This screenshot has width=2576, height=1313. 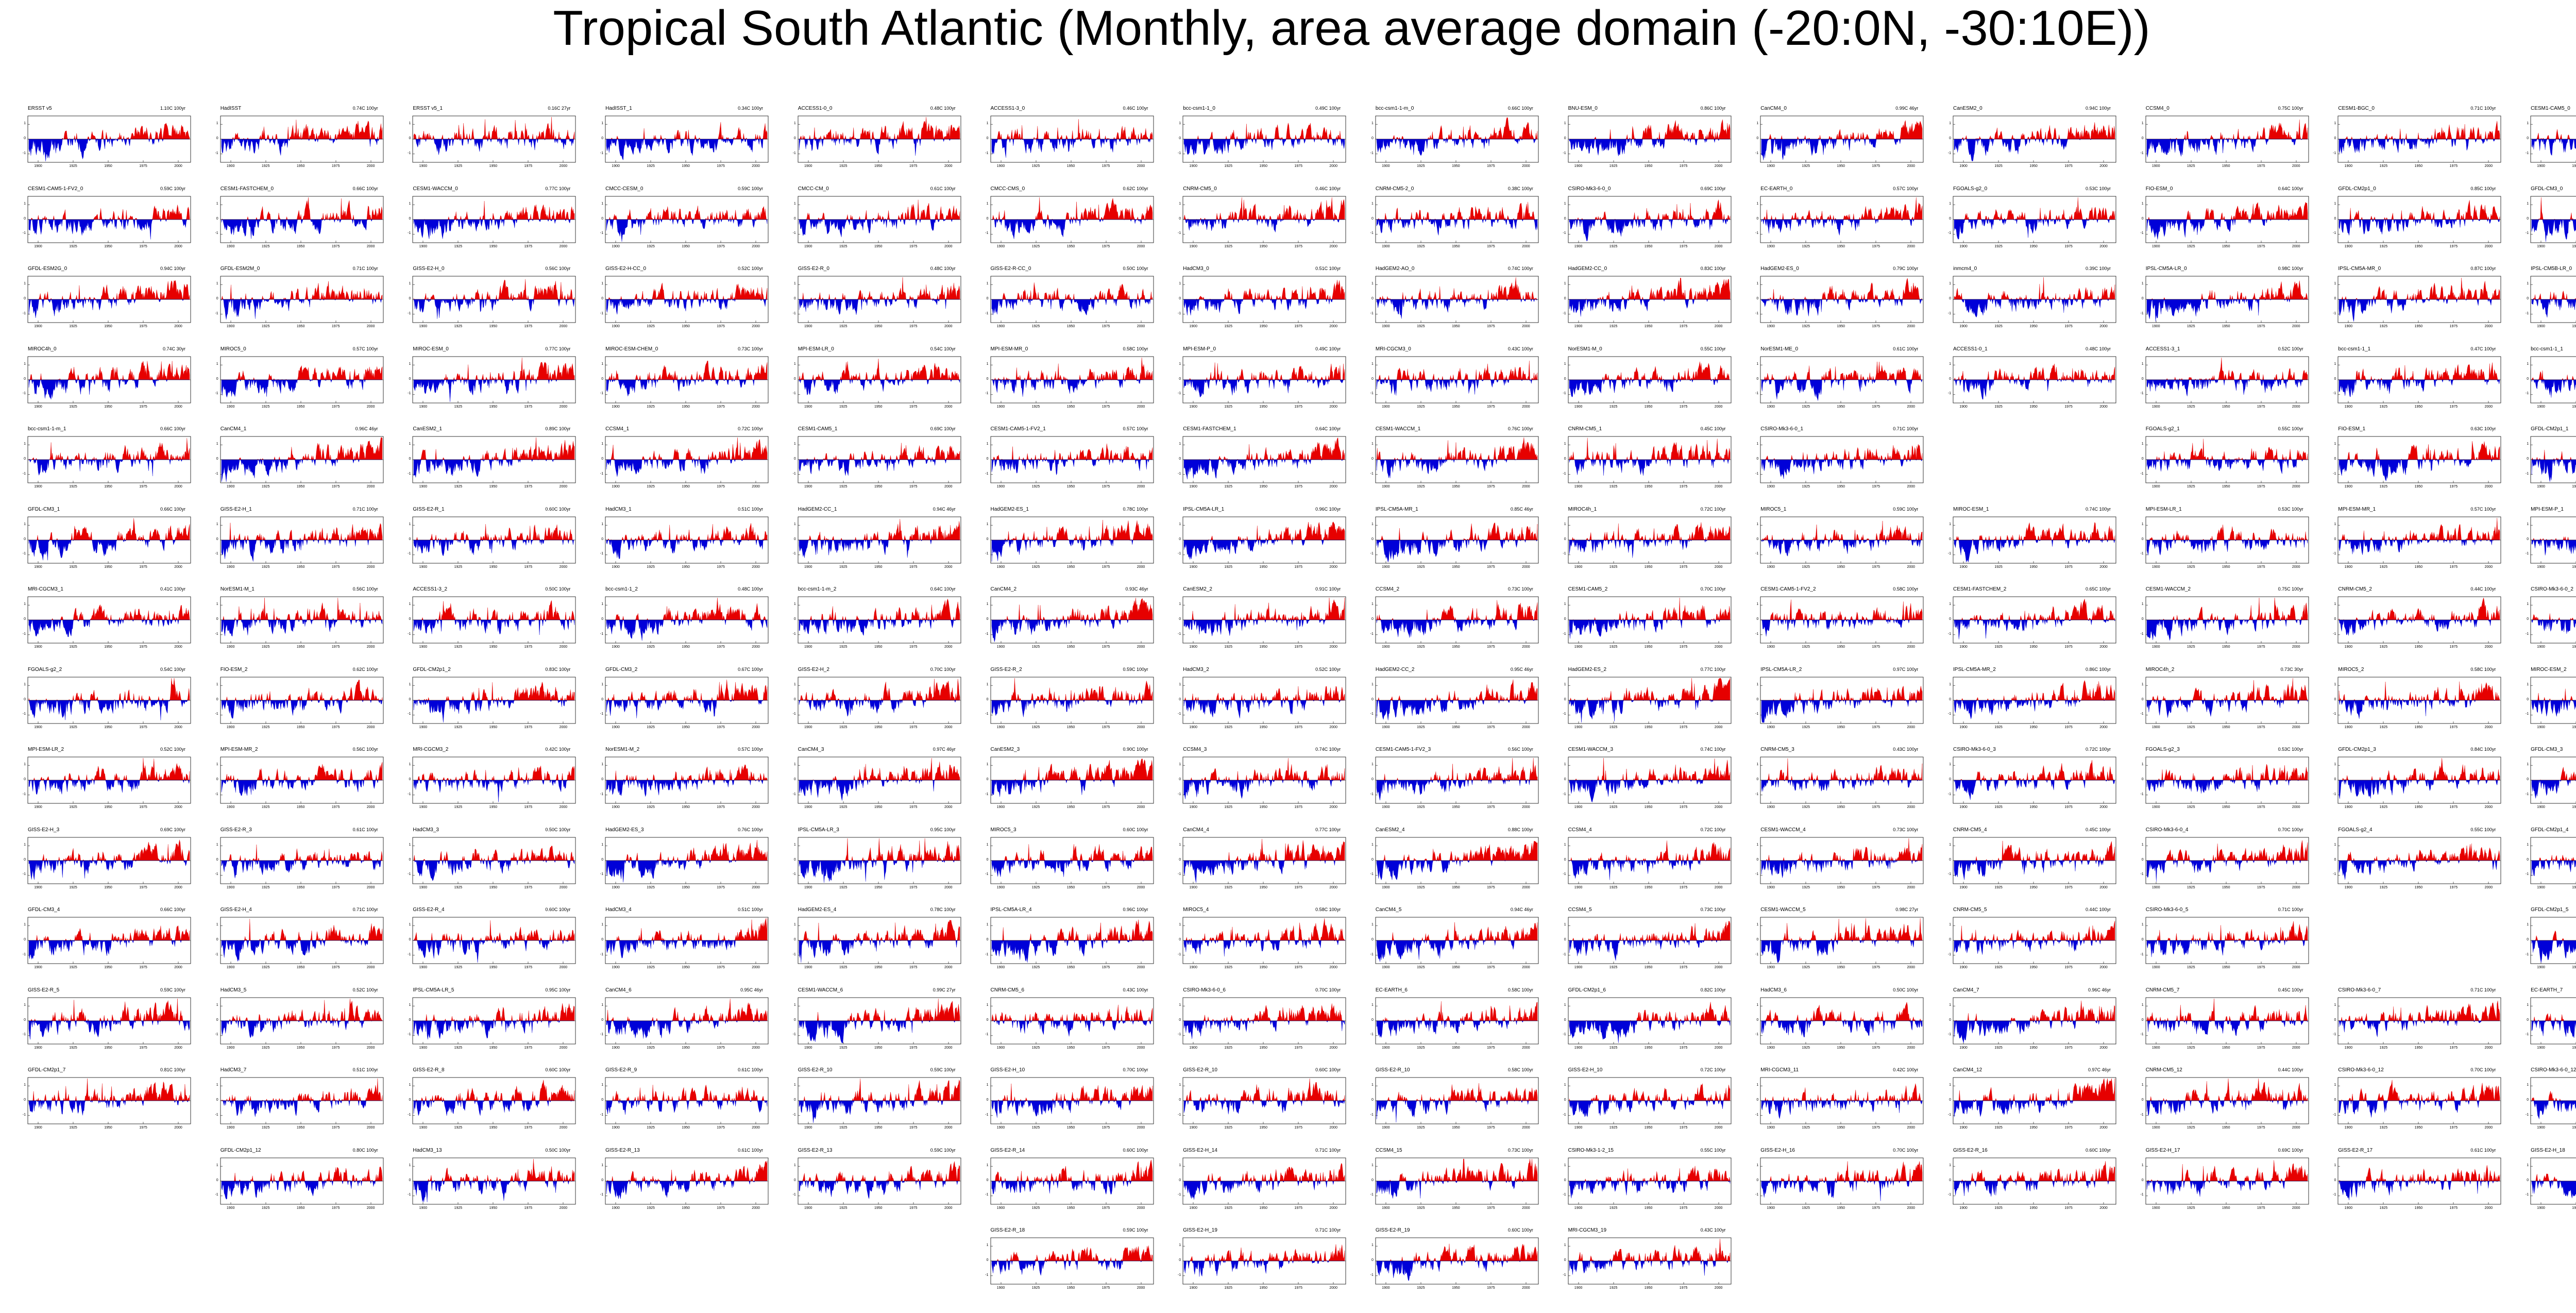 I want to click on panel-trend: 0.49C 100yr, so click(x=1328, y=348).